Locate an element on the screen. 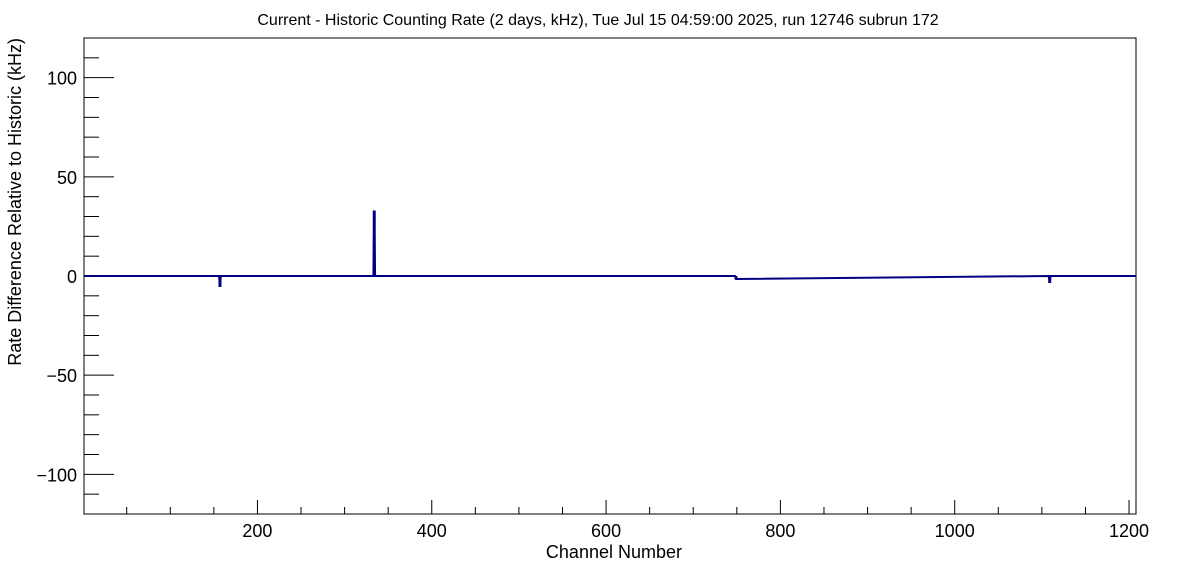 The image size is (1196, 572). y-tick-label: −50 is located at coordinates (61, 376).